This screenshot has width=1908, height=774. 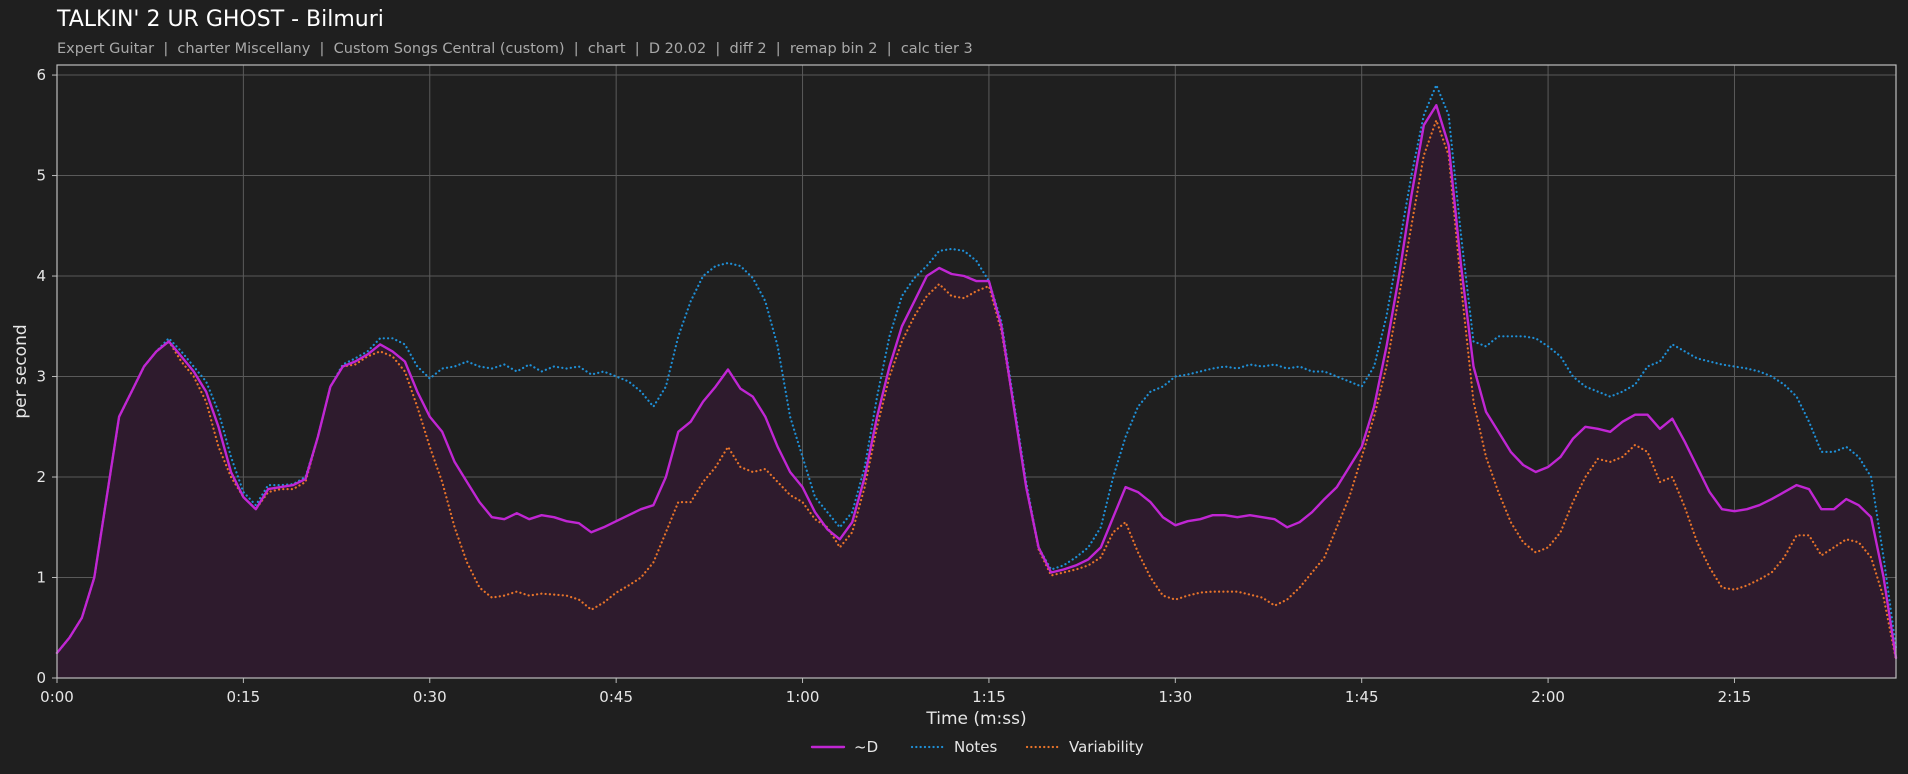 What do you see at coordinates (41, 276) in the screenshot?
I see `y-tick-label: 4` at bounding box center [41, 276].